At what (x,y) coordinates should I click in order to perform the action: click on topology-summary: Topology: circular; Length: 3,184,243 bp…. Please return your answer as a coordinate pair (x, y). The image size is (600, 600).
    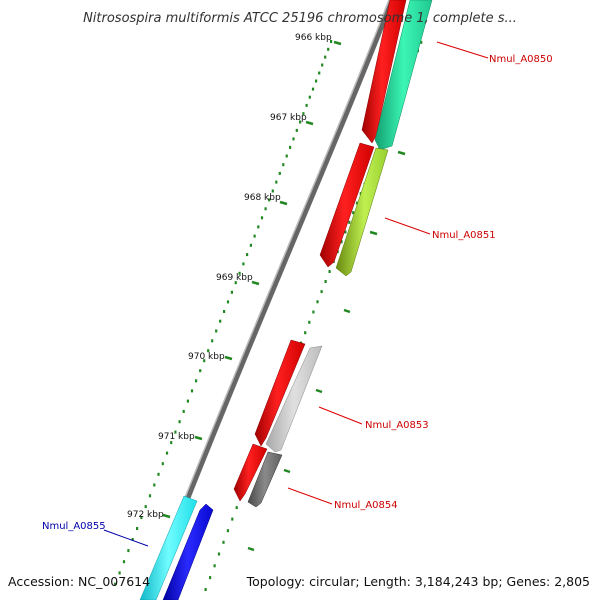
    Looking at the image, I should click on (418, 581).